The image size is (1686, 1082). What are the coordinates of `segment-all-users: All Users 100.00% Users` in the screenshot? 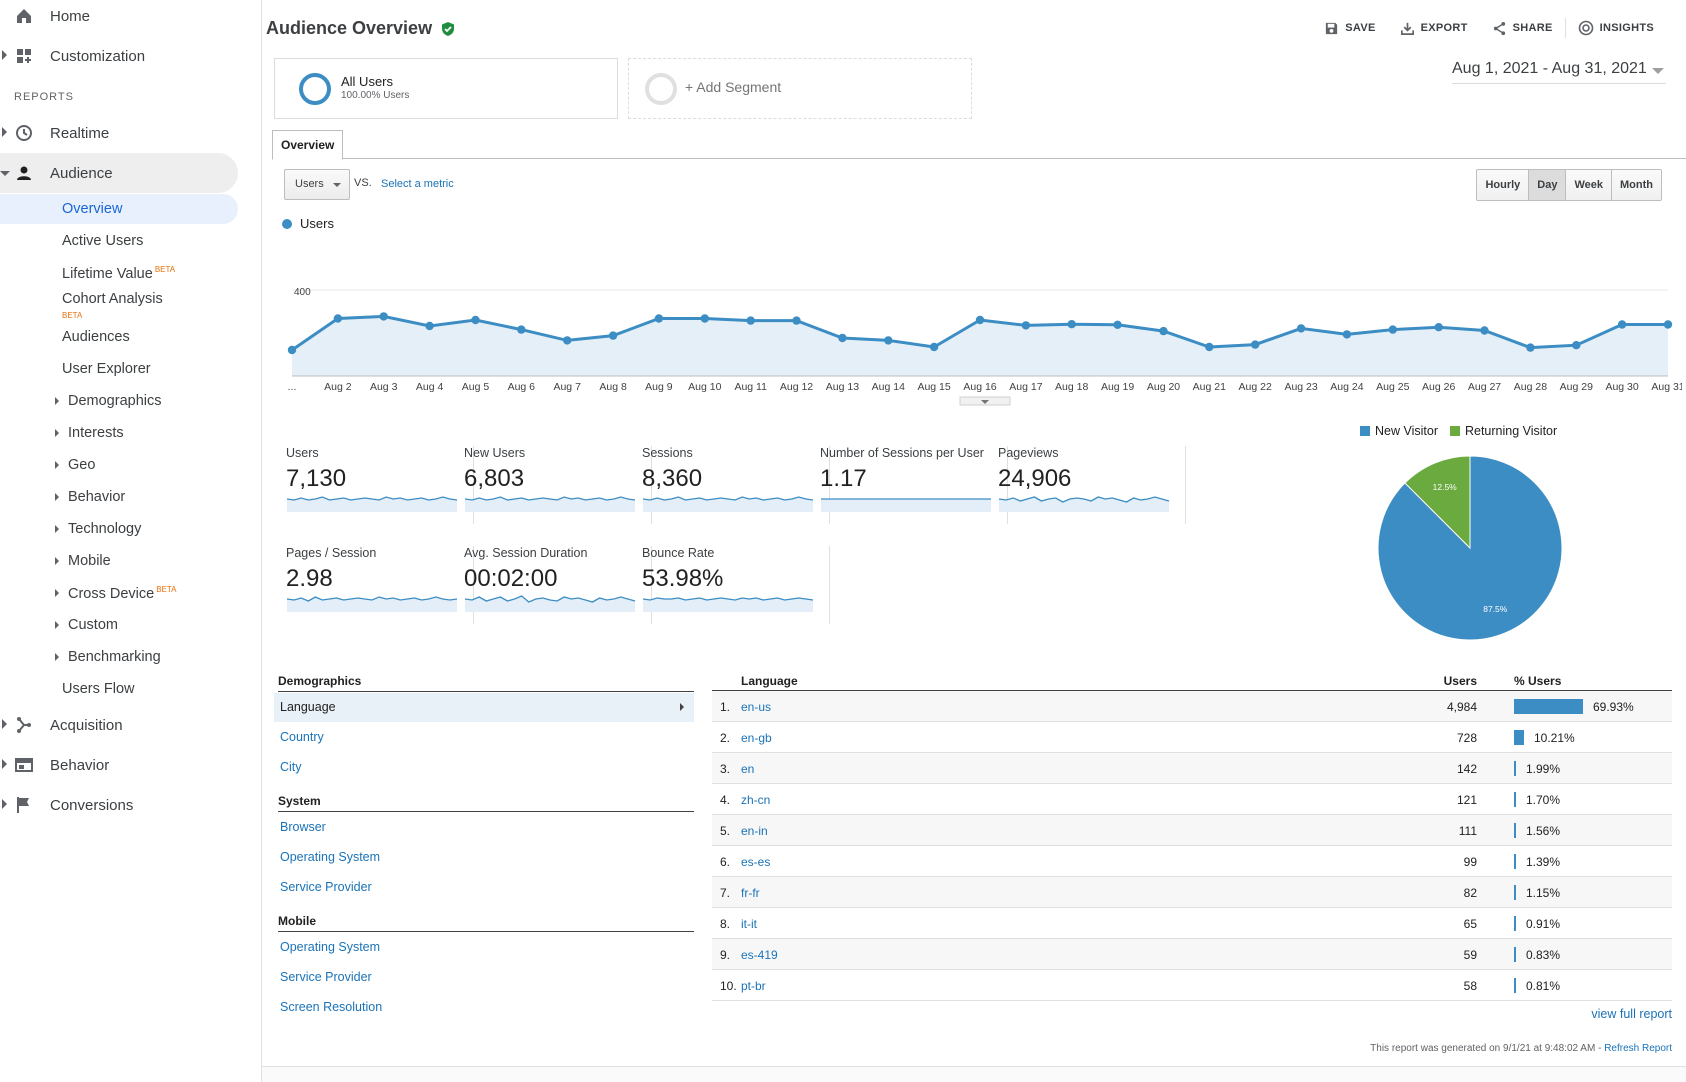 It's located at (446, 88).